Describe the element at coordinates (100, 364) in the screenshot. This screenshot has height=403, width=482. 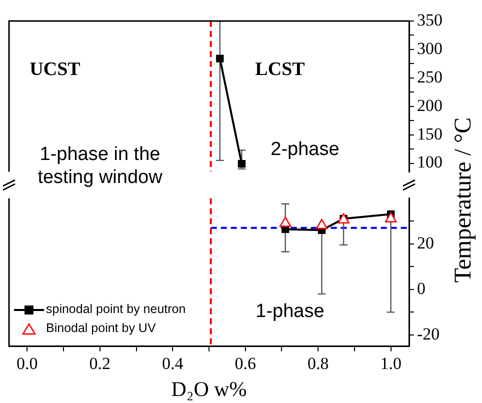
I see `x-tick-label: 0.2` at that location.